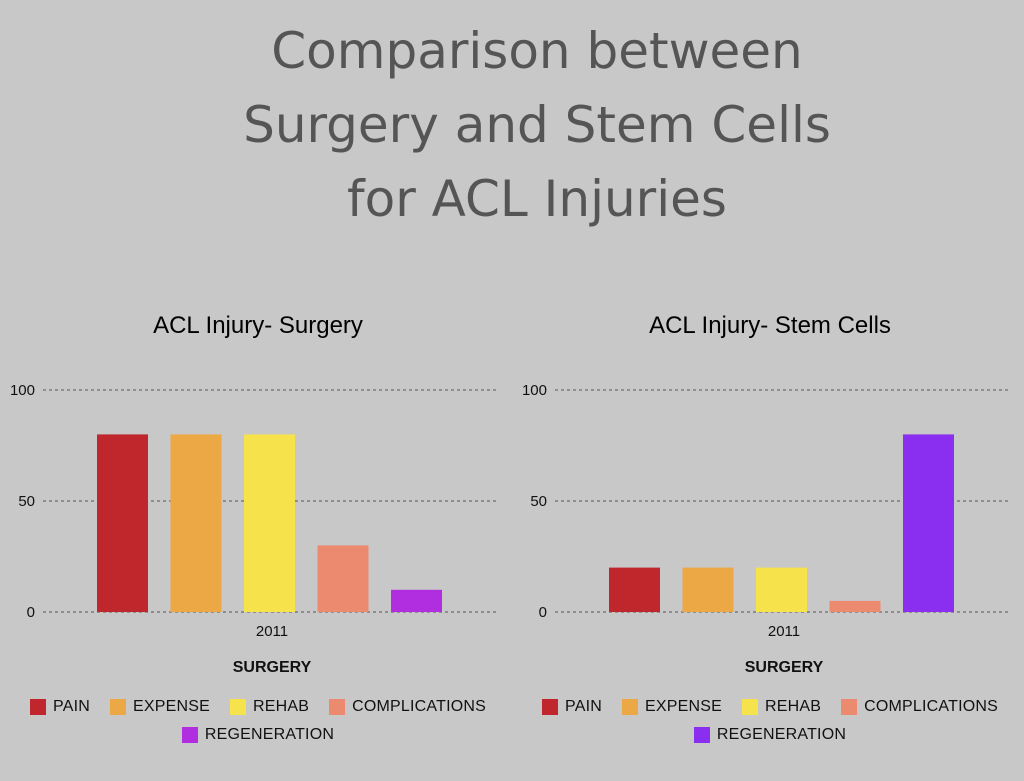 The image size is (1024, 781). What do you see at coordinates (537, 51) in the screenshot?
I see `page-title-line-1: Comparison between` at bounding box center [537, 51].